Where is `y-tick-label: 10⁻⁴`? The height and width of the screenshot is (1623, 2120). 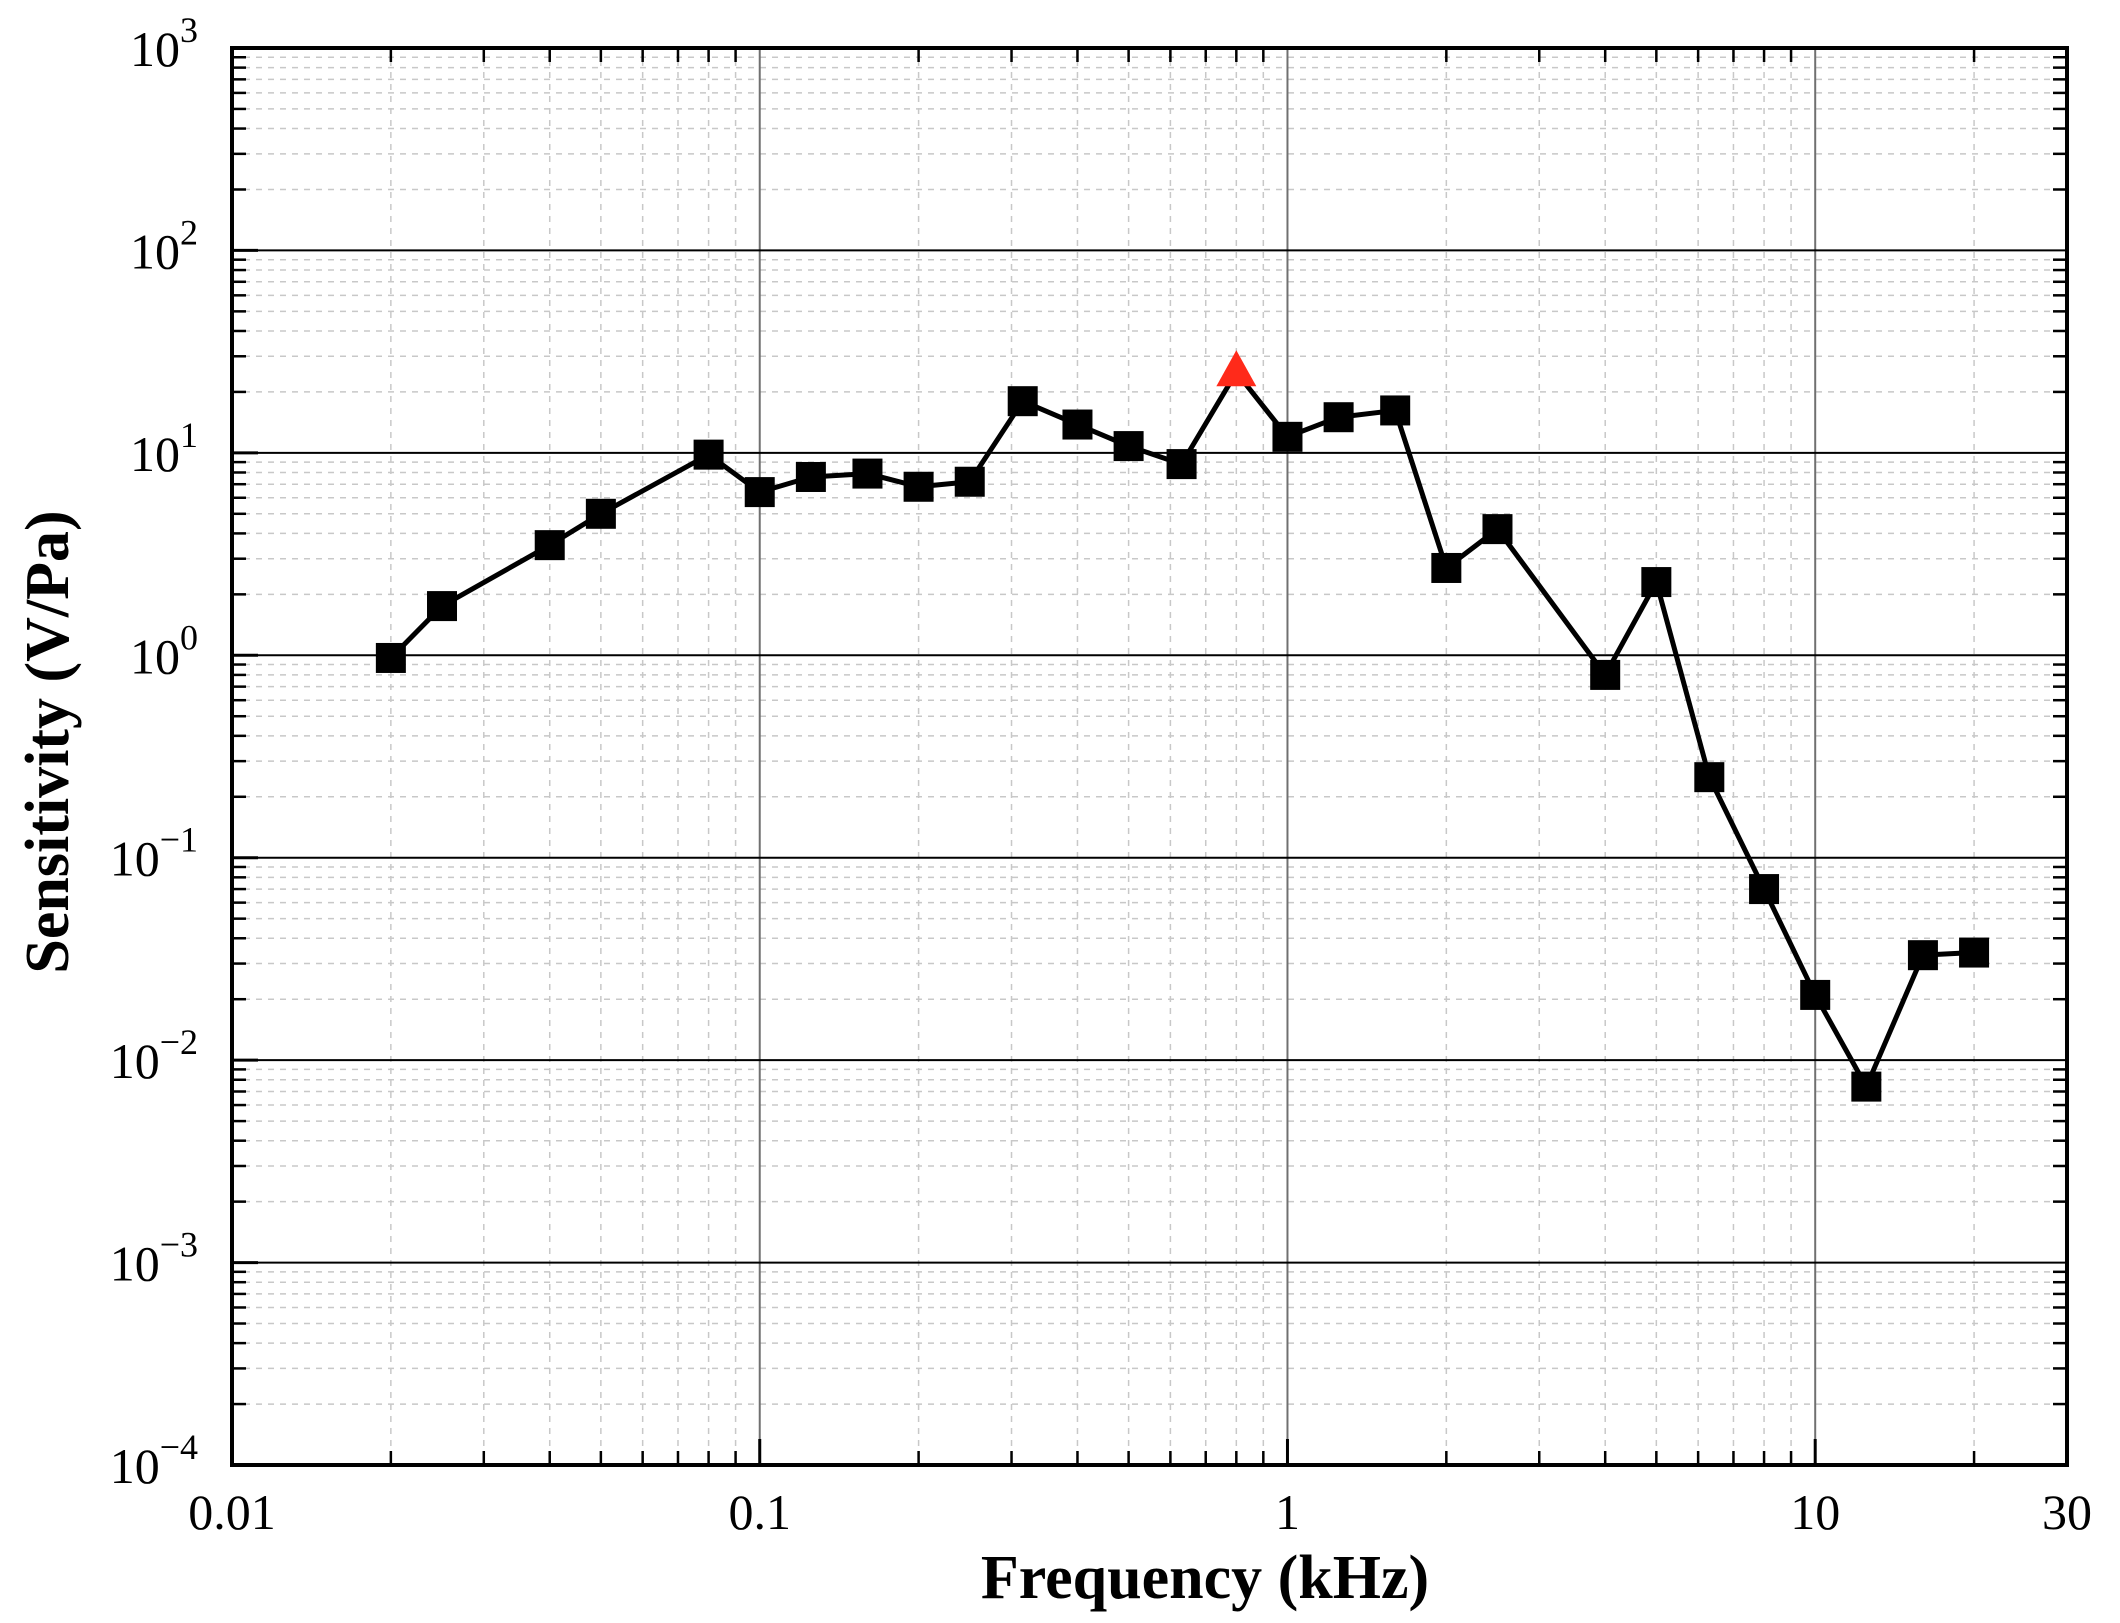
y-tick-label: 10⁻⁴ is located at coordinates (154, 1460).